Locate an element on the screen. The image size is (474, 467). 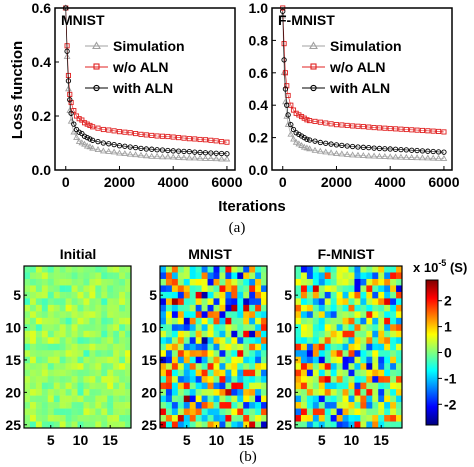
chart-title: F-MNIST is located at coordinates (306, 20).